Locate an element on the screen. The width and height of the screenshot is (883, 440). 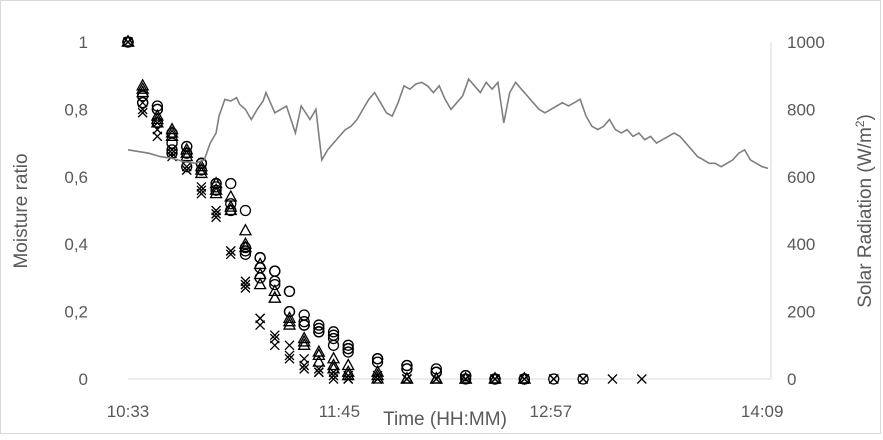
y2-tick-label: 1000 is located at coordinates (806, 42).